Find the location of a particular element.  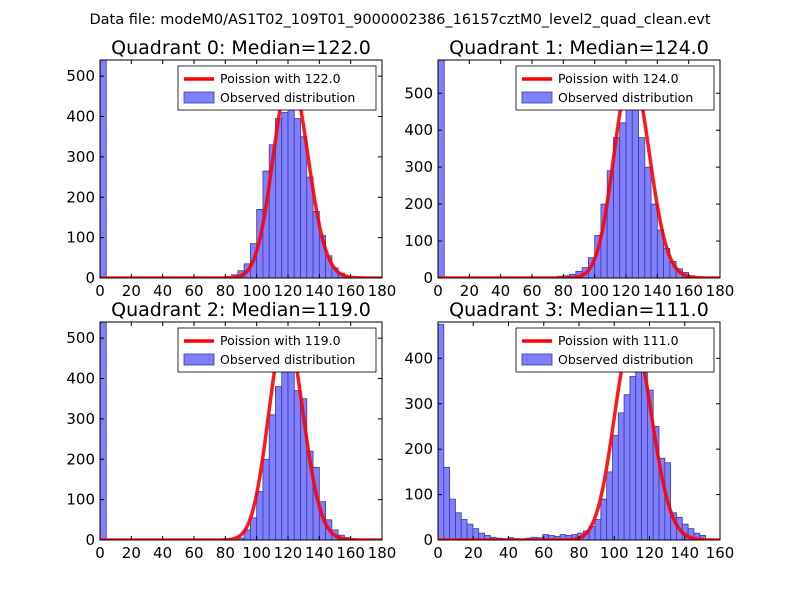

legend: Poission with 111.0 Observed distribution is located at coordinates (615, 350).